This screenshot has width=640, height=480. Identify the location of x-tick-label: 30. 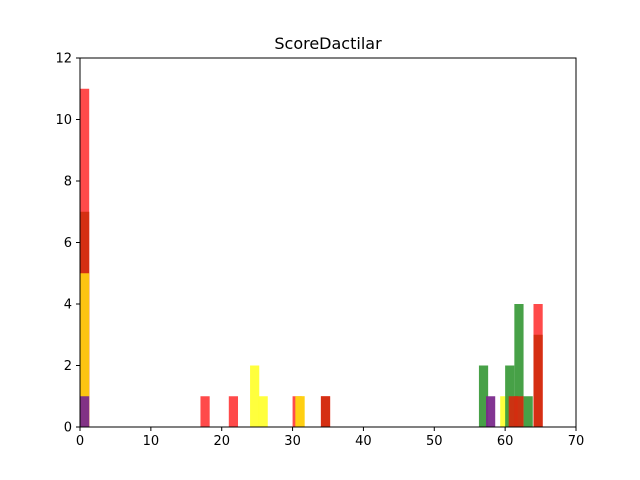
(292, 441).